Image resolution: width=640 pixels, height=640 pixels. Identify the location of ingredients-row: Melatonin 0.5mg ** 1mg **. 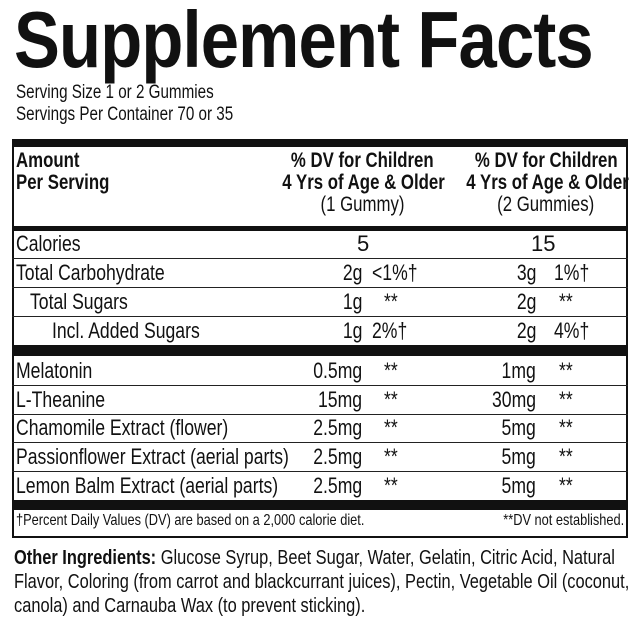
(320, 371).